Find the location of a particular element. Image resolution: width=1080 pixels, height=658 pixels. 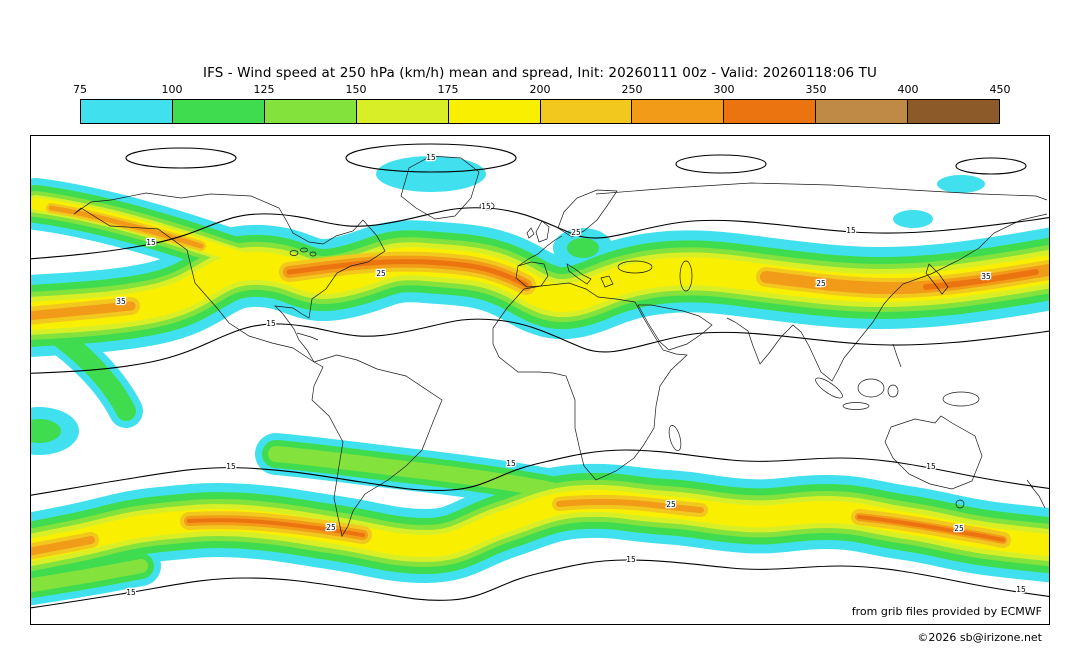

coast-java is located at coordinates (856, 406).